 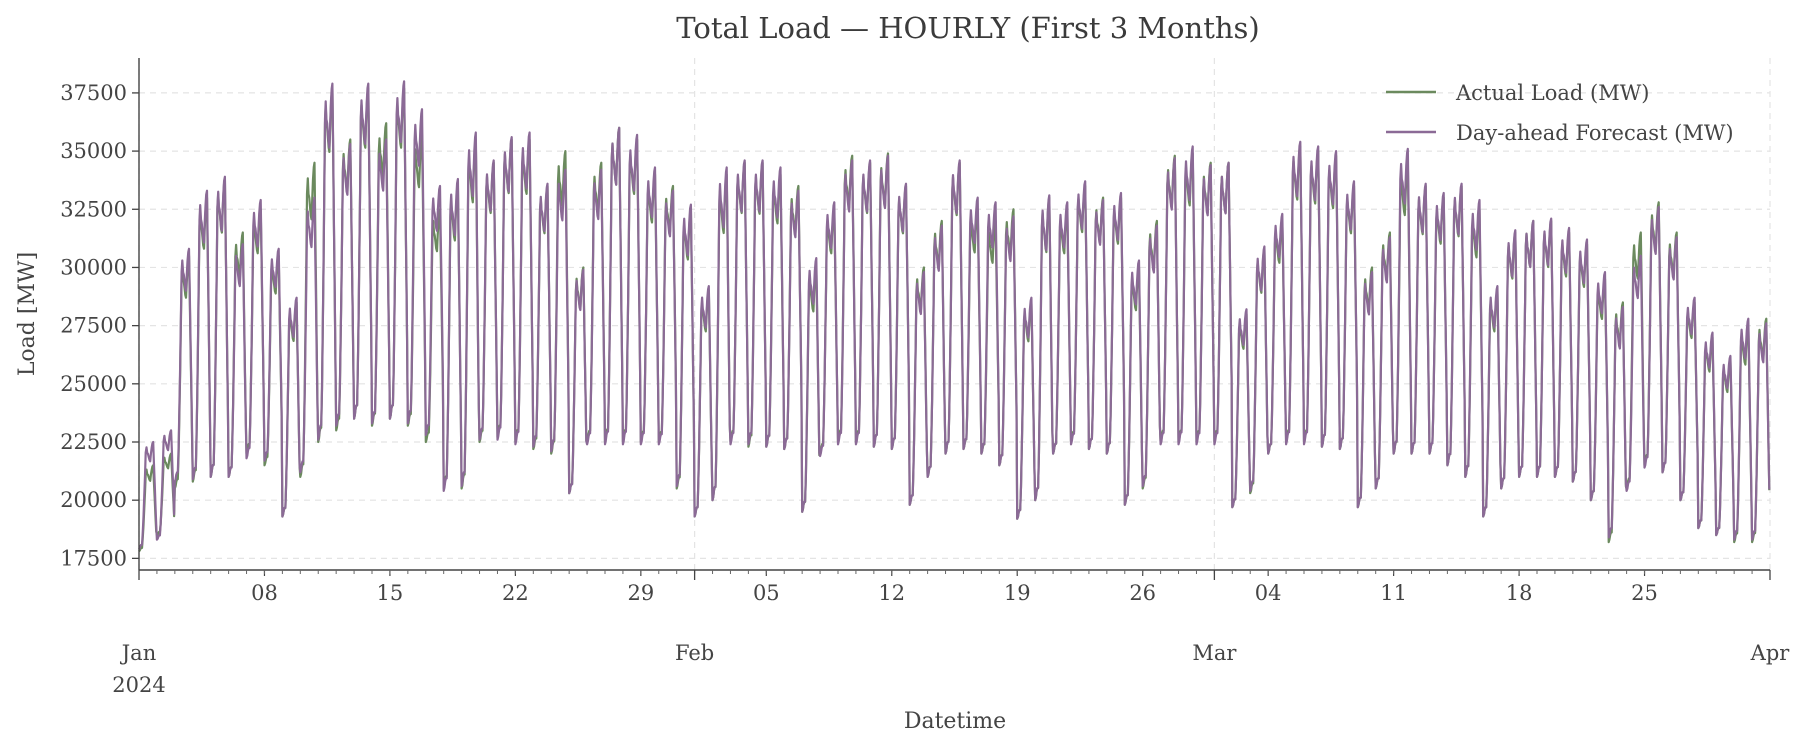 I want to click on x-minor-tick-label: 12, so click(x=891, y=593).